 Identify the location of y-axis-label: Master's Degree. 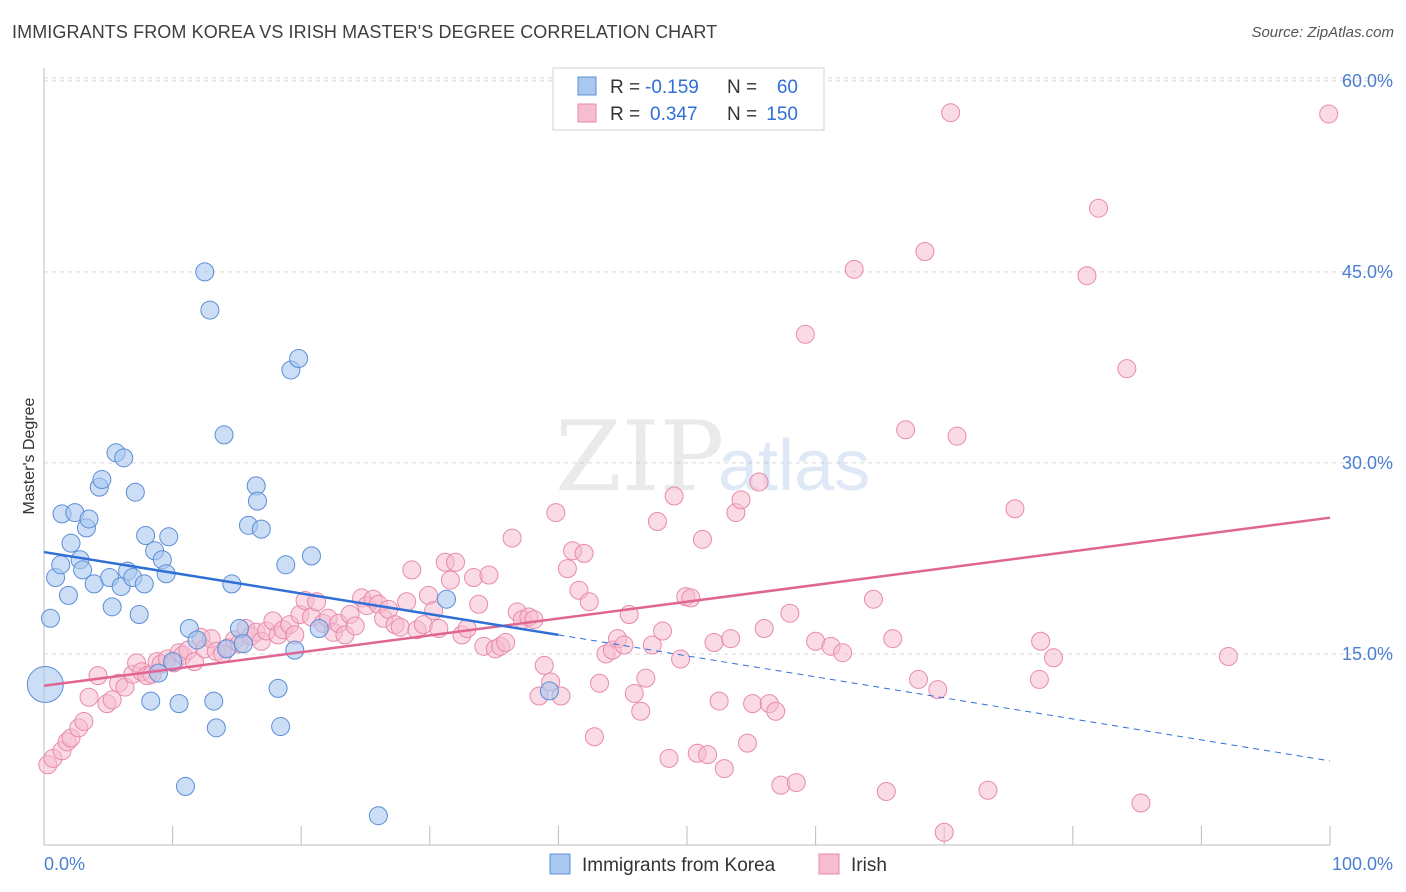
(29, 455).